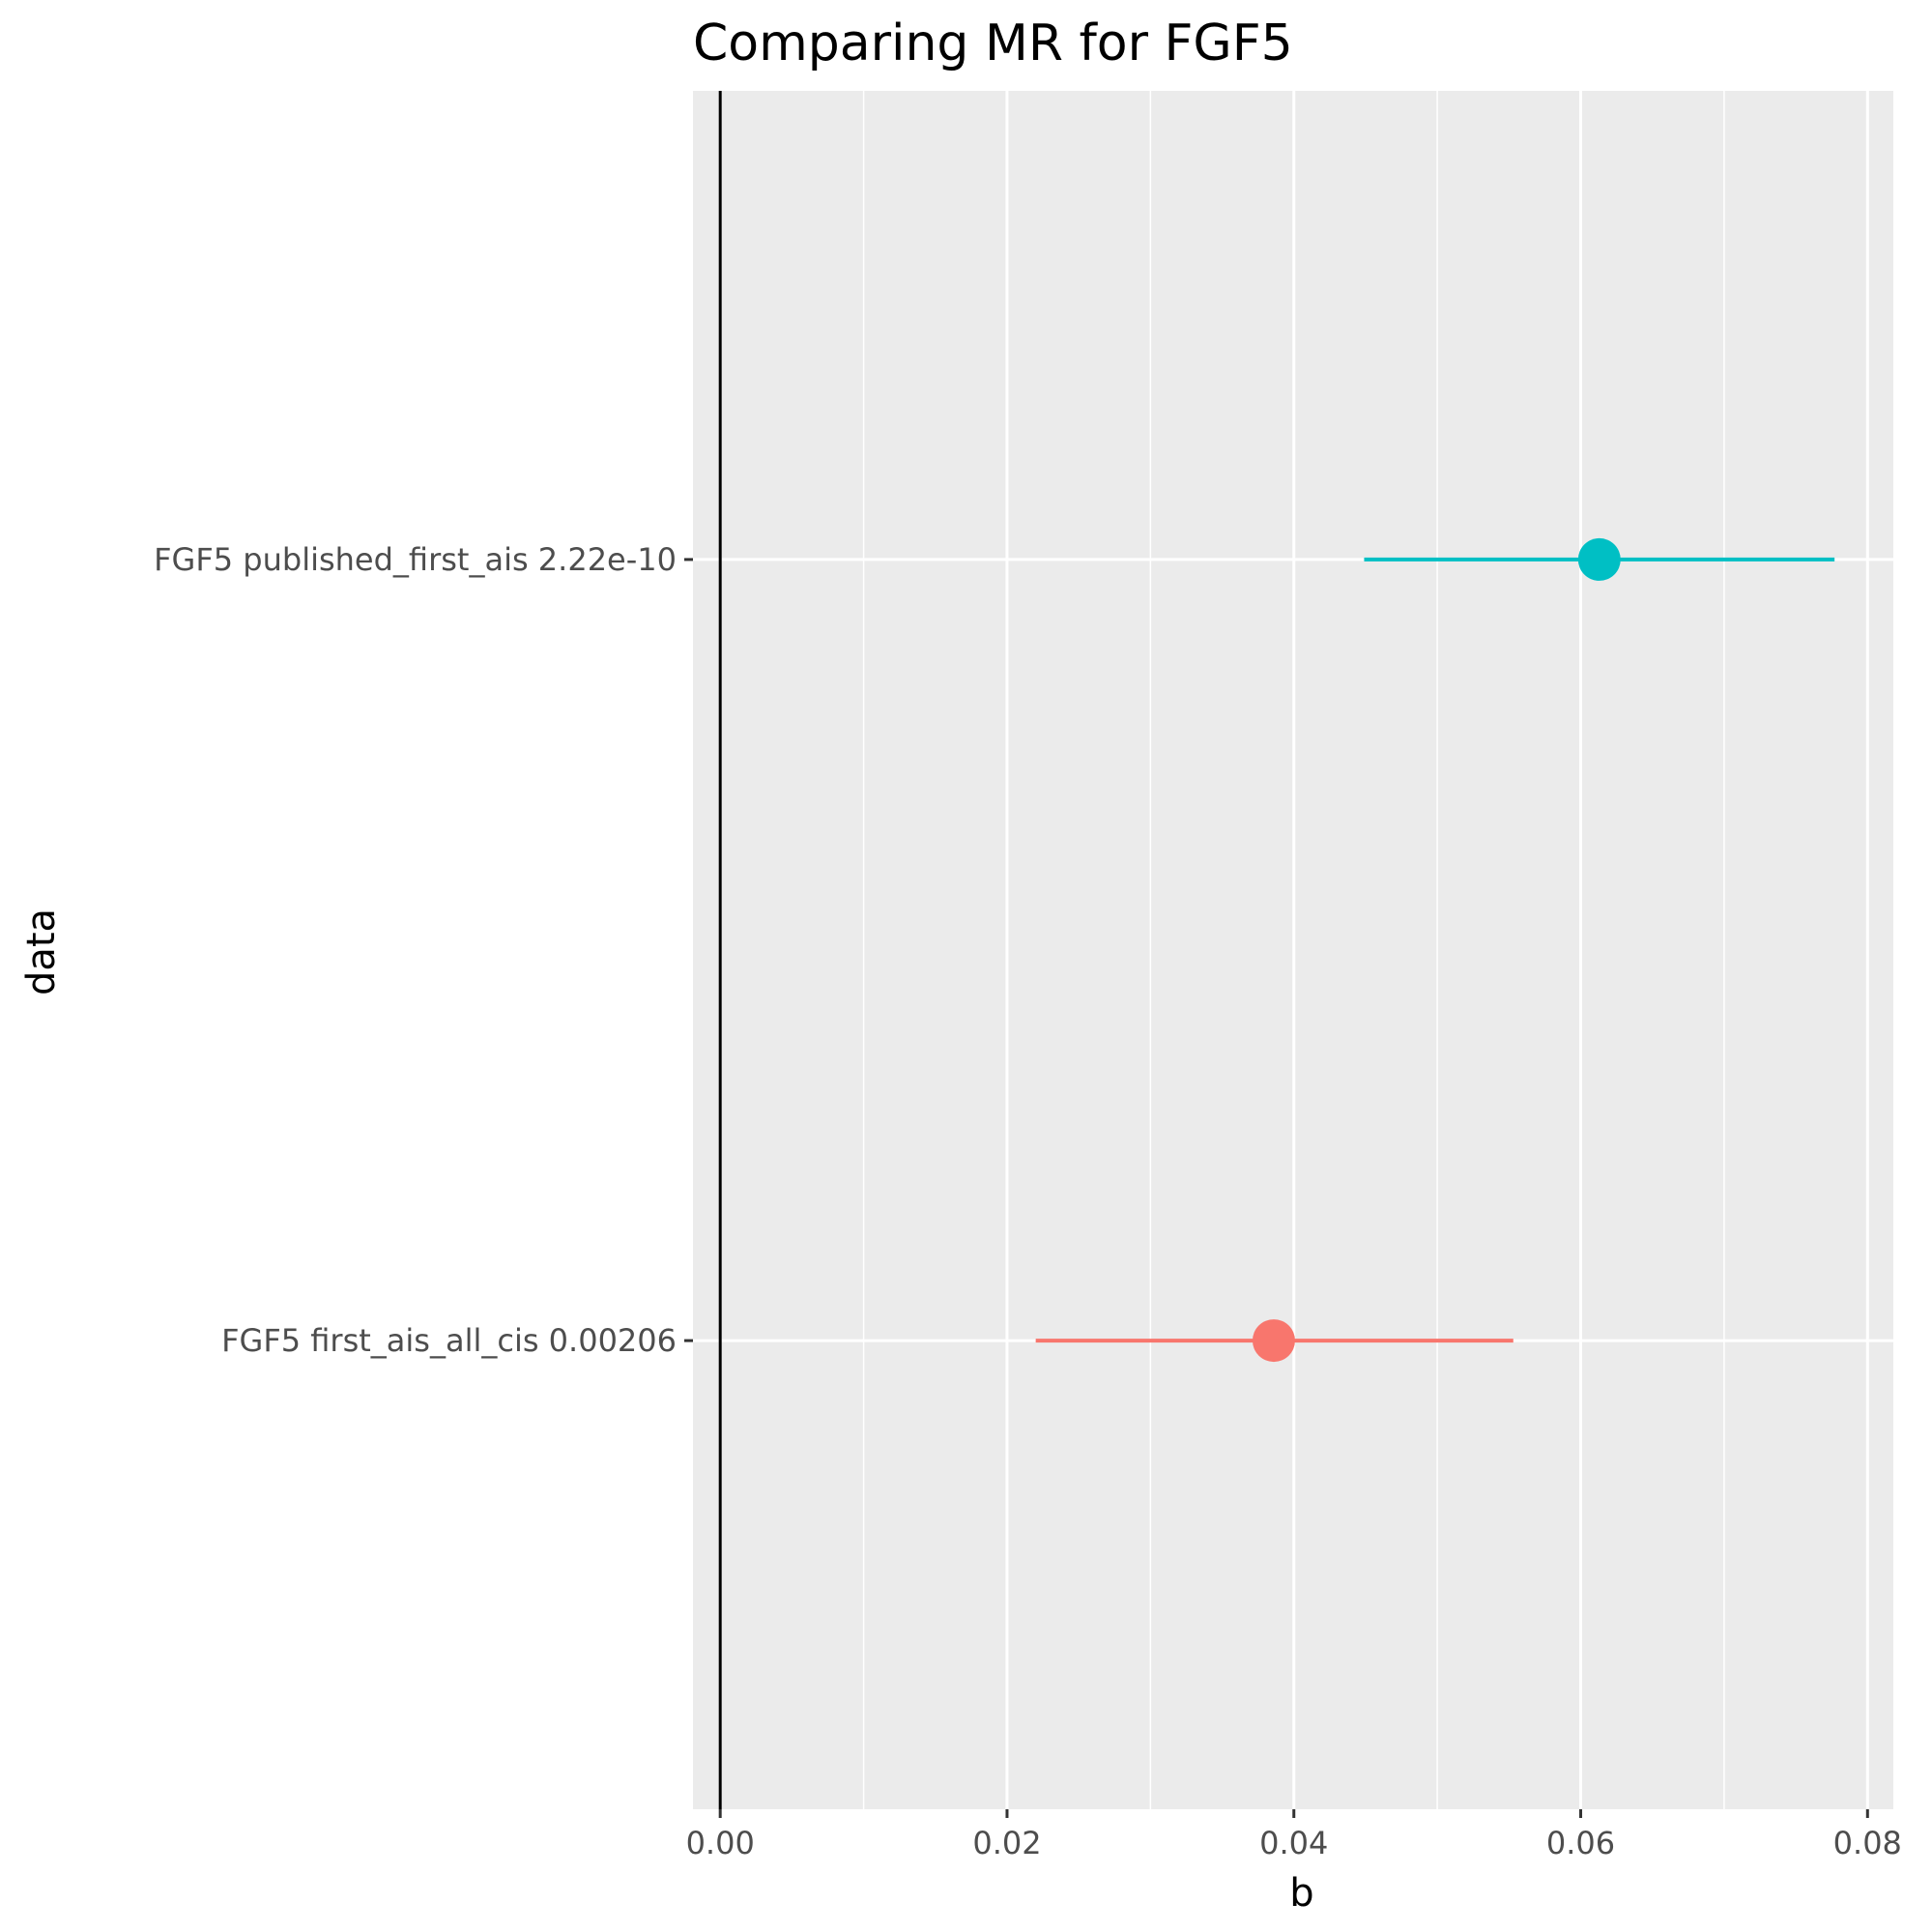 This screenshot has width=1932, height=1932. Describe the element at coordinates (1301, 1893) in the screenshot. I see `x-axis-title: b` at that location.